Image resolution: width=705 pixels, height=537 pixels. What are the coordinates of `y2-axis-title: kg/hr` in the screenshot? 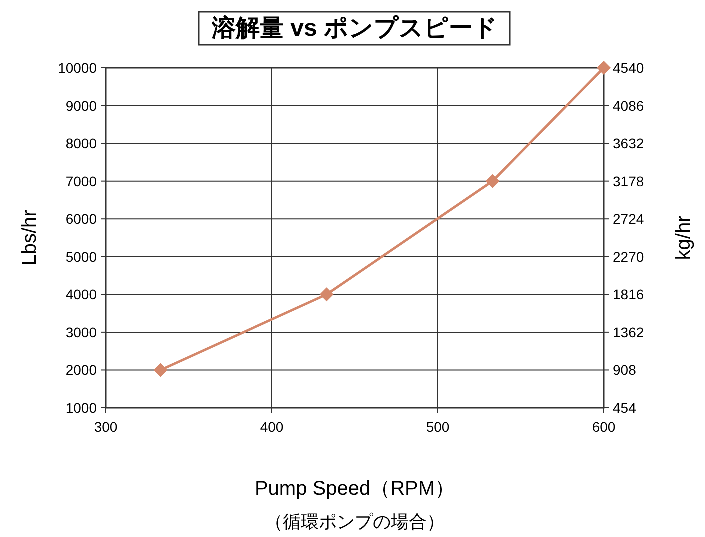 It's located at (684, 237).